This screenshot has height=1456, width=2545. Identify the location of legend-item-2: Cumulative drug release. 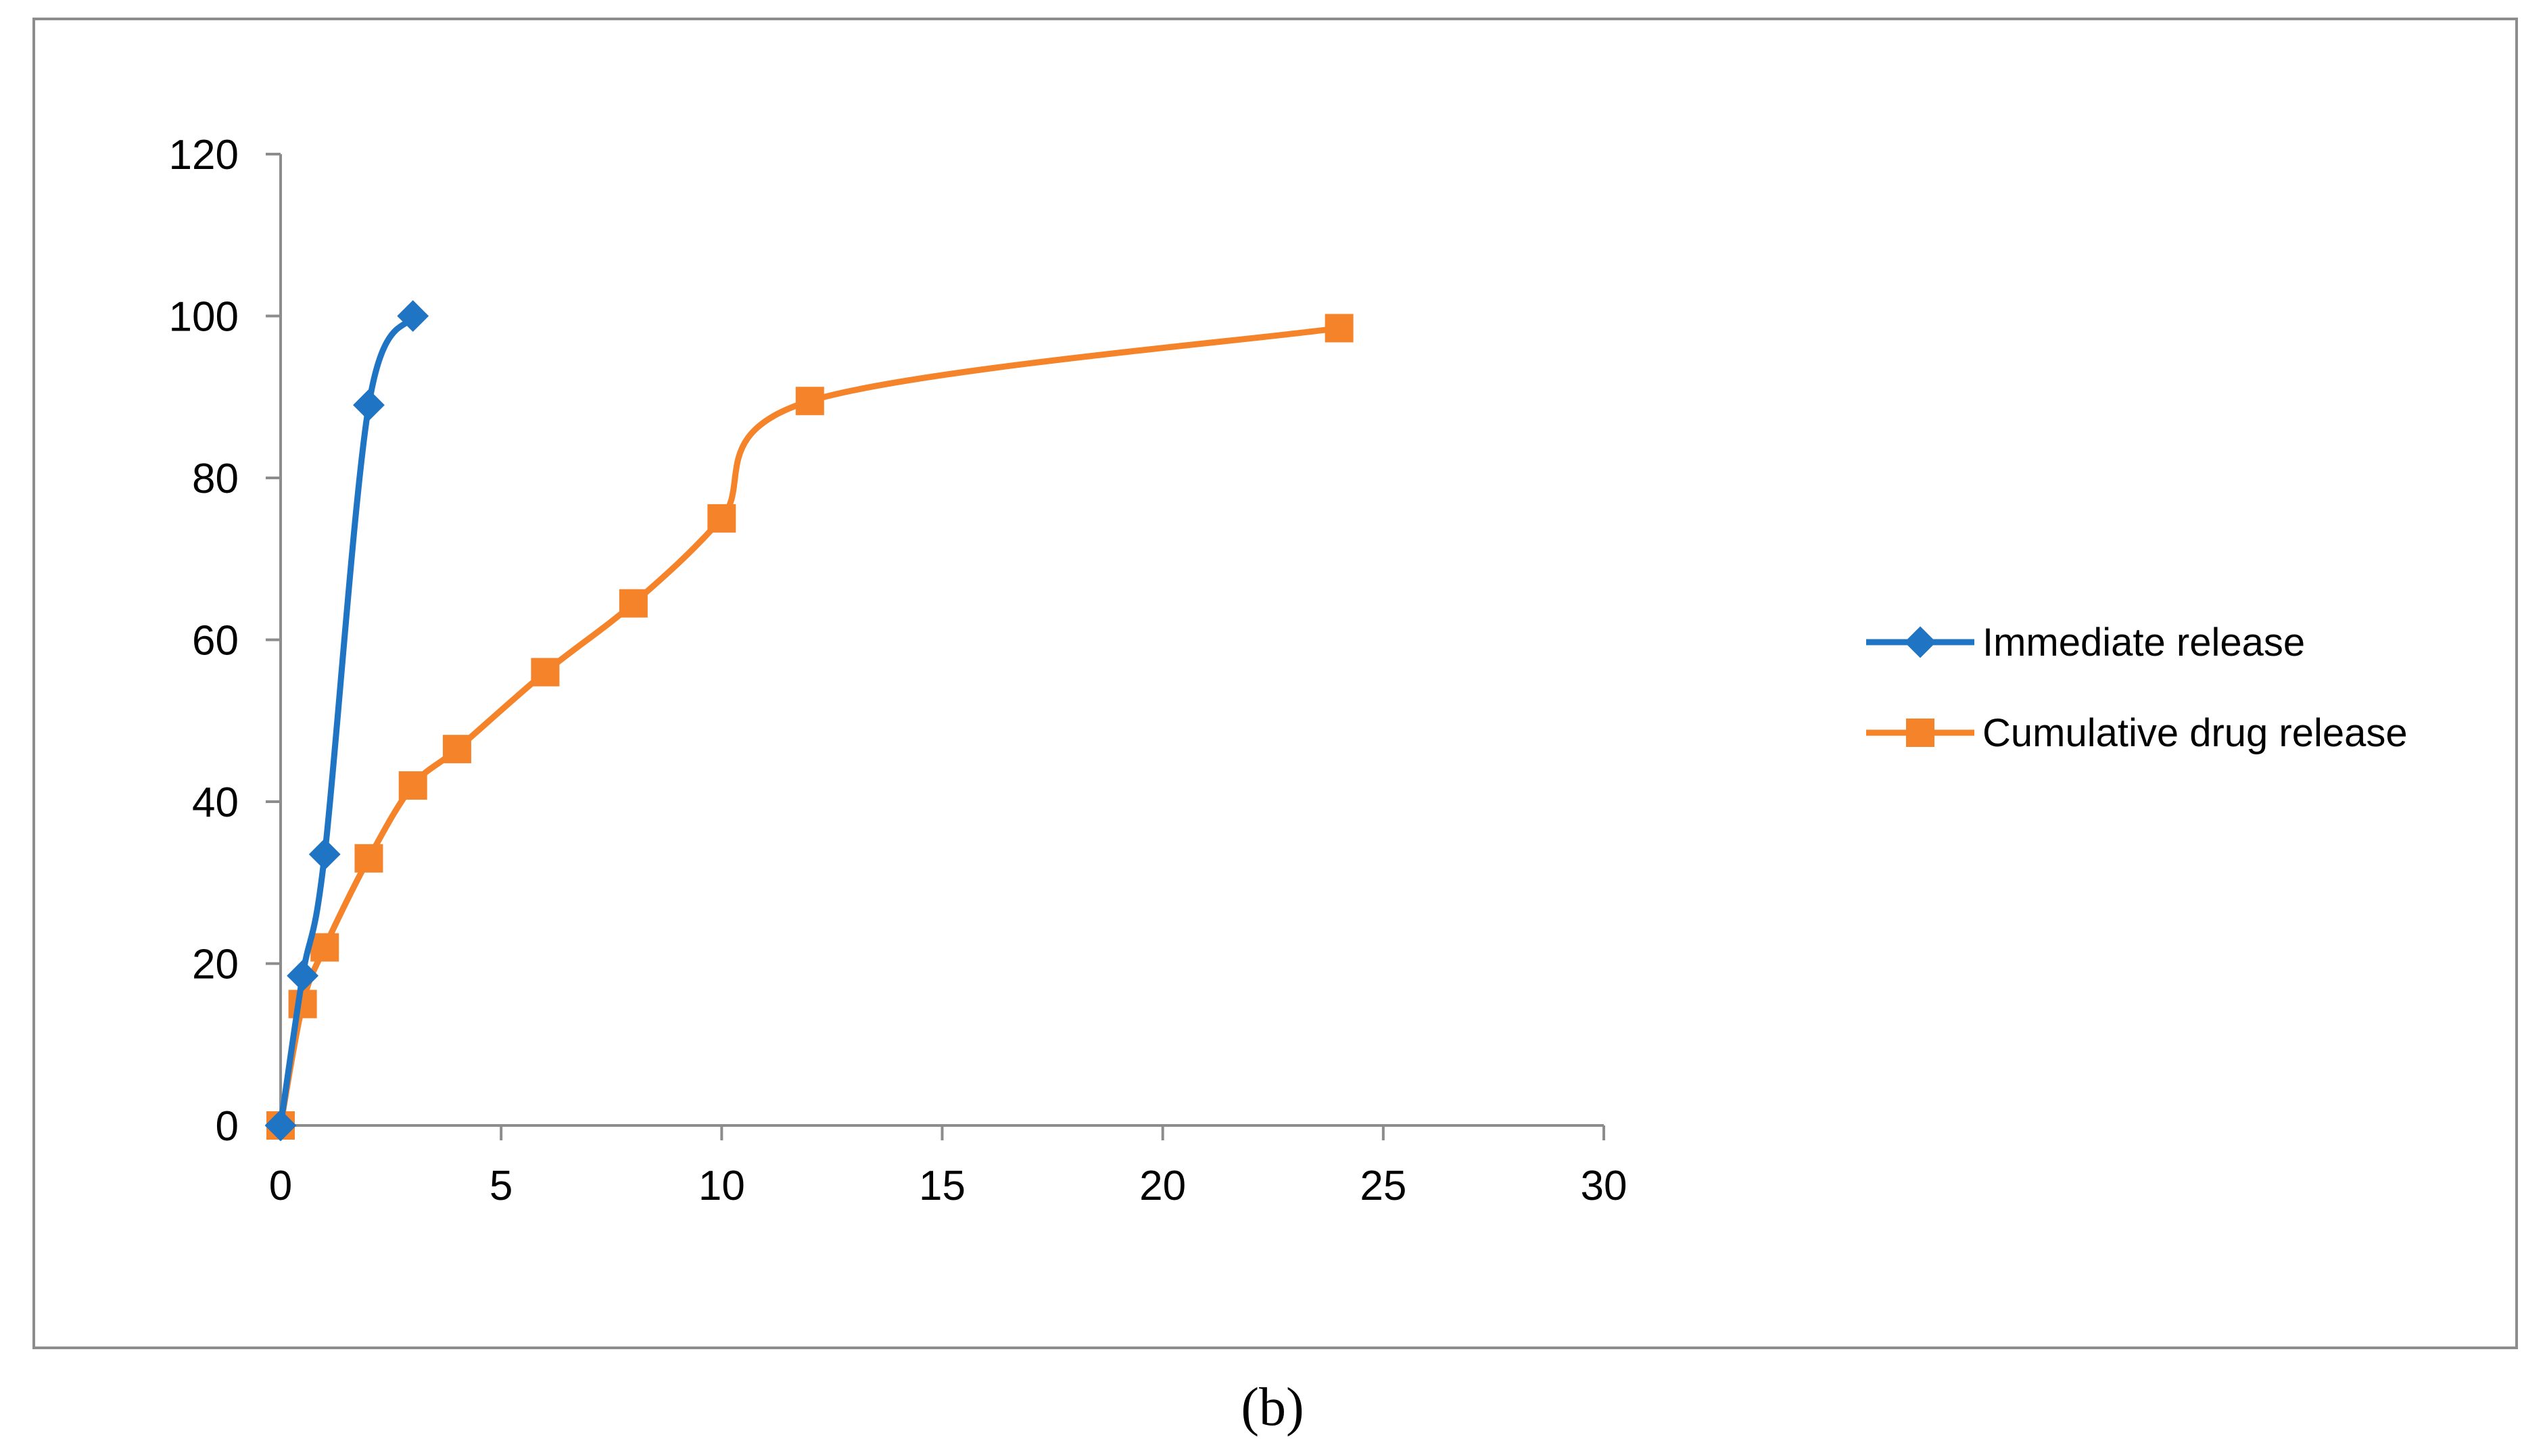
(2137, 733).